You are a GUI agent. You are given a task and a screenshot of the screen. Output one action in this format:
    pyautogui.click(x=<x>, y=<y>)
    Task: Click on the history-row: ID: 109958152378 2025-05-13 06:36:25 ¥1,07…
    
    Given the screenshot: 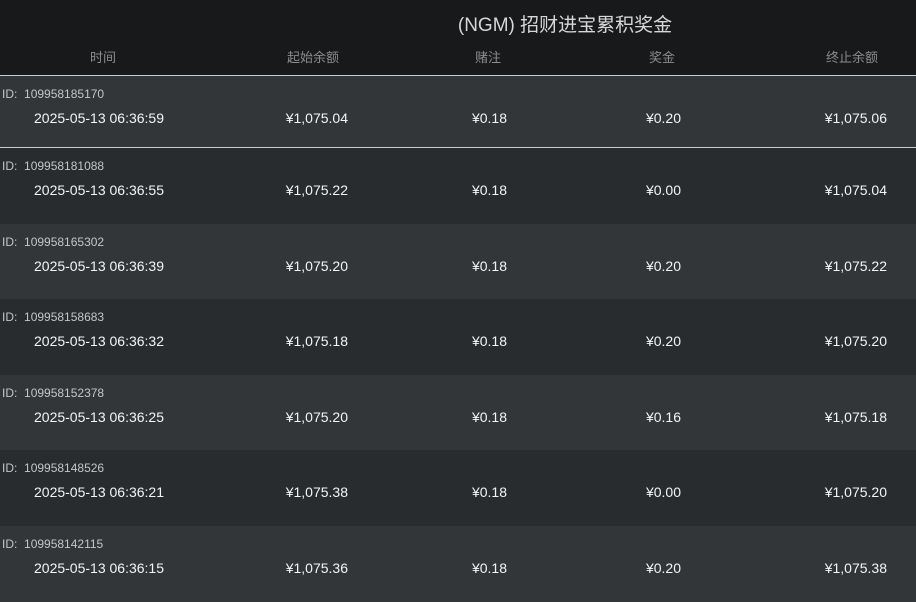 What is the action you would take?
    pyautogui.click(x=458, y=412)
    